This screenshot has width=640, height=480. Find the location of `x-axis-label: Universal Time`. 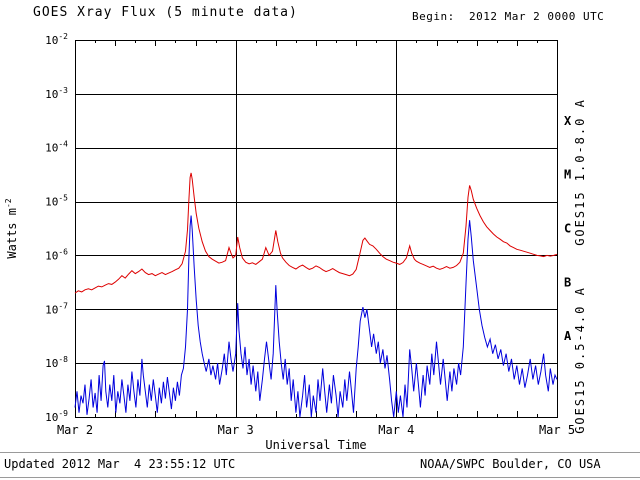

x-axis-label: Universal Time is located at coordinates (315, 445).